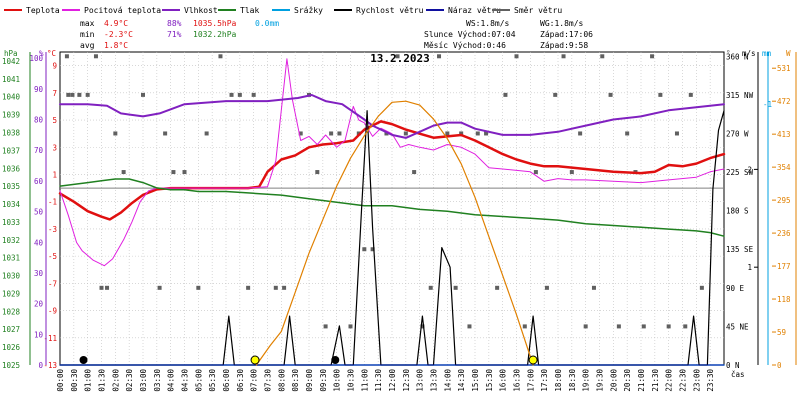  What do you see at coordinates (36, 58) in the screenshot?
I see `y-tick-humidity: 100` at bounding box center [36, 58].